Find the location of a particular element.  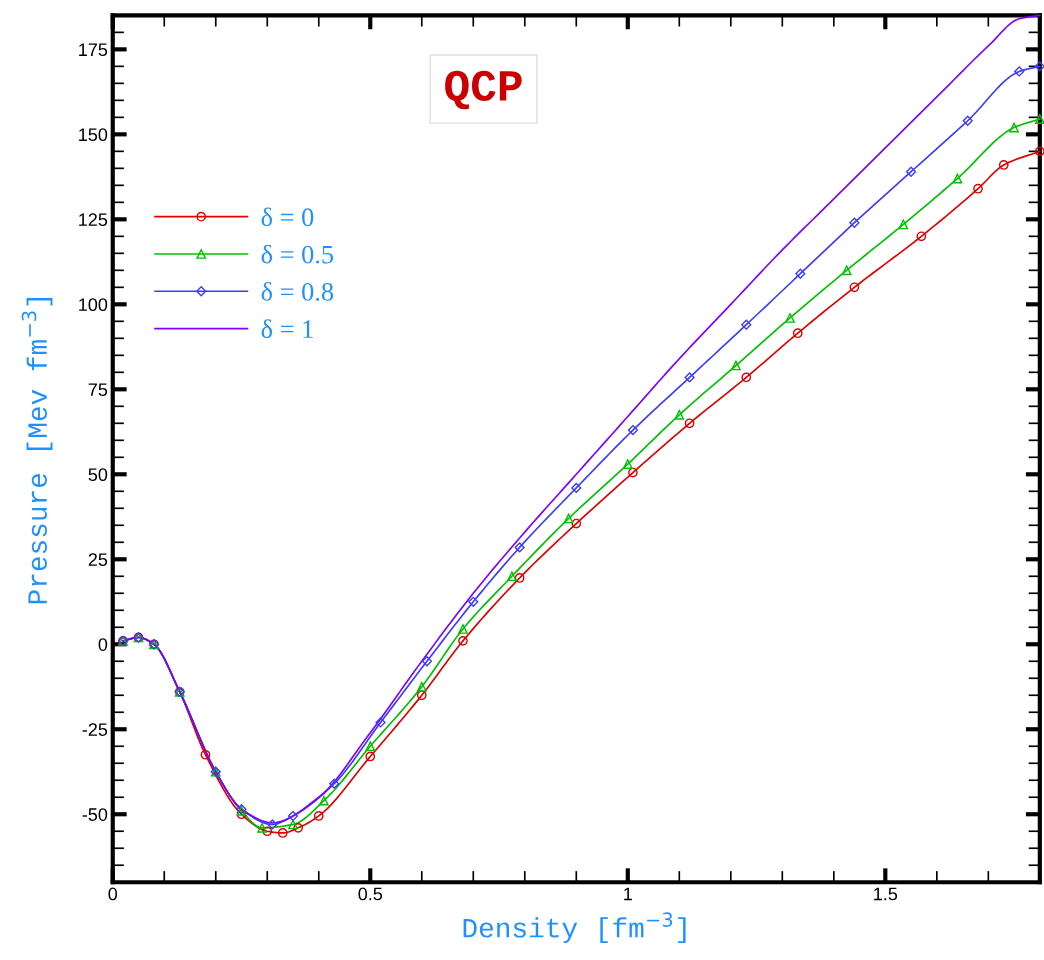

y-tick-label: 150 is located at coordinates (93, 135).